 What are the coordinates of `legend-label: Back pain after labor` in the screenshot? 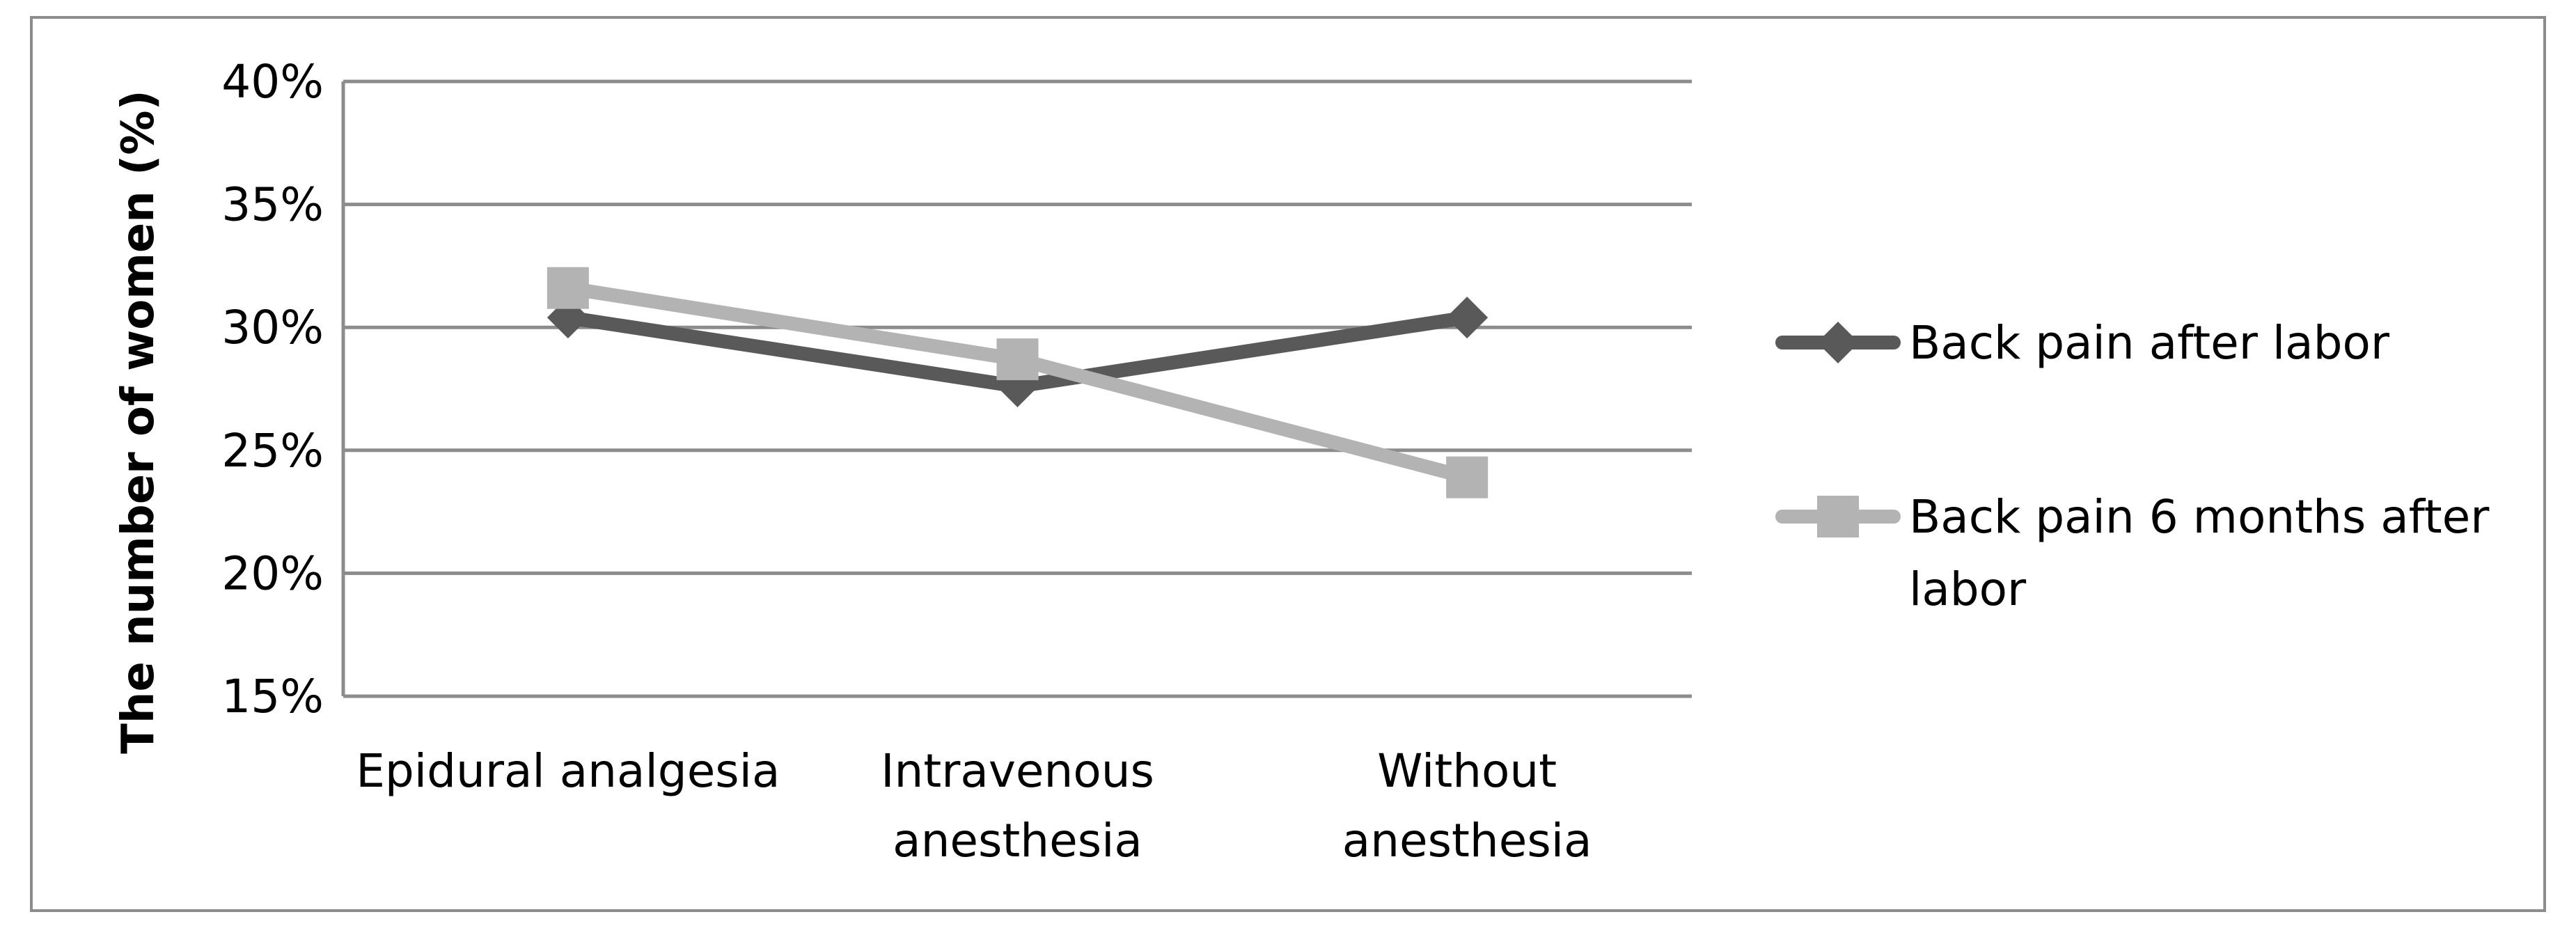 It's located at (2149, 343).